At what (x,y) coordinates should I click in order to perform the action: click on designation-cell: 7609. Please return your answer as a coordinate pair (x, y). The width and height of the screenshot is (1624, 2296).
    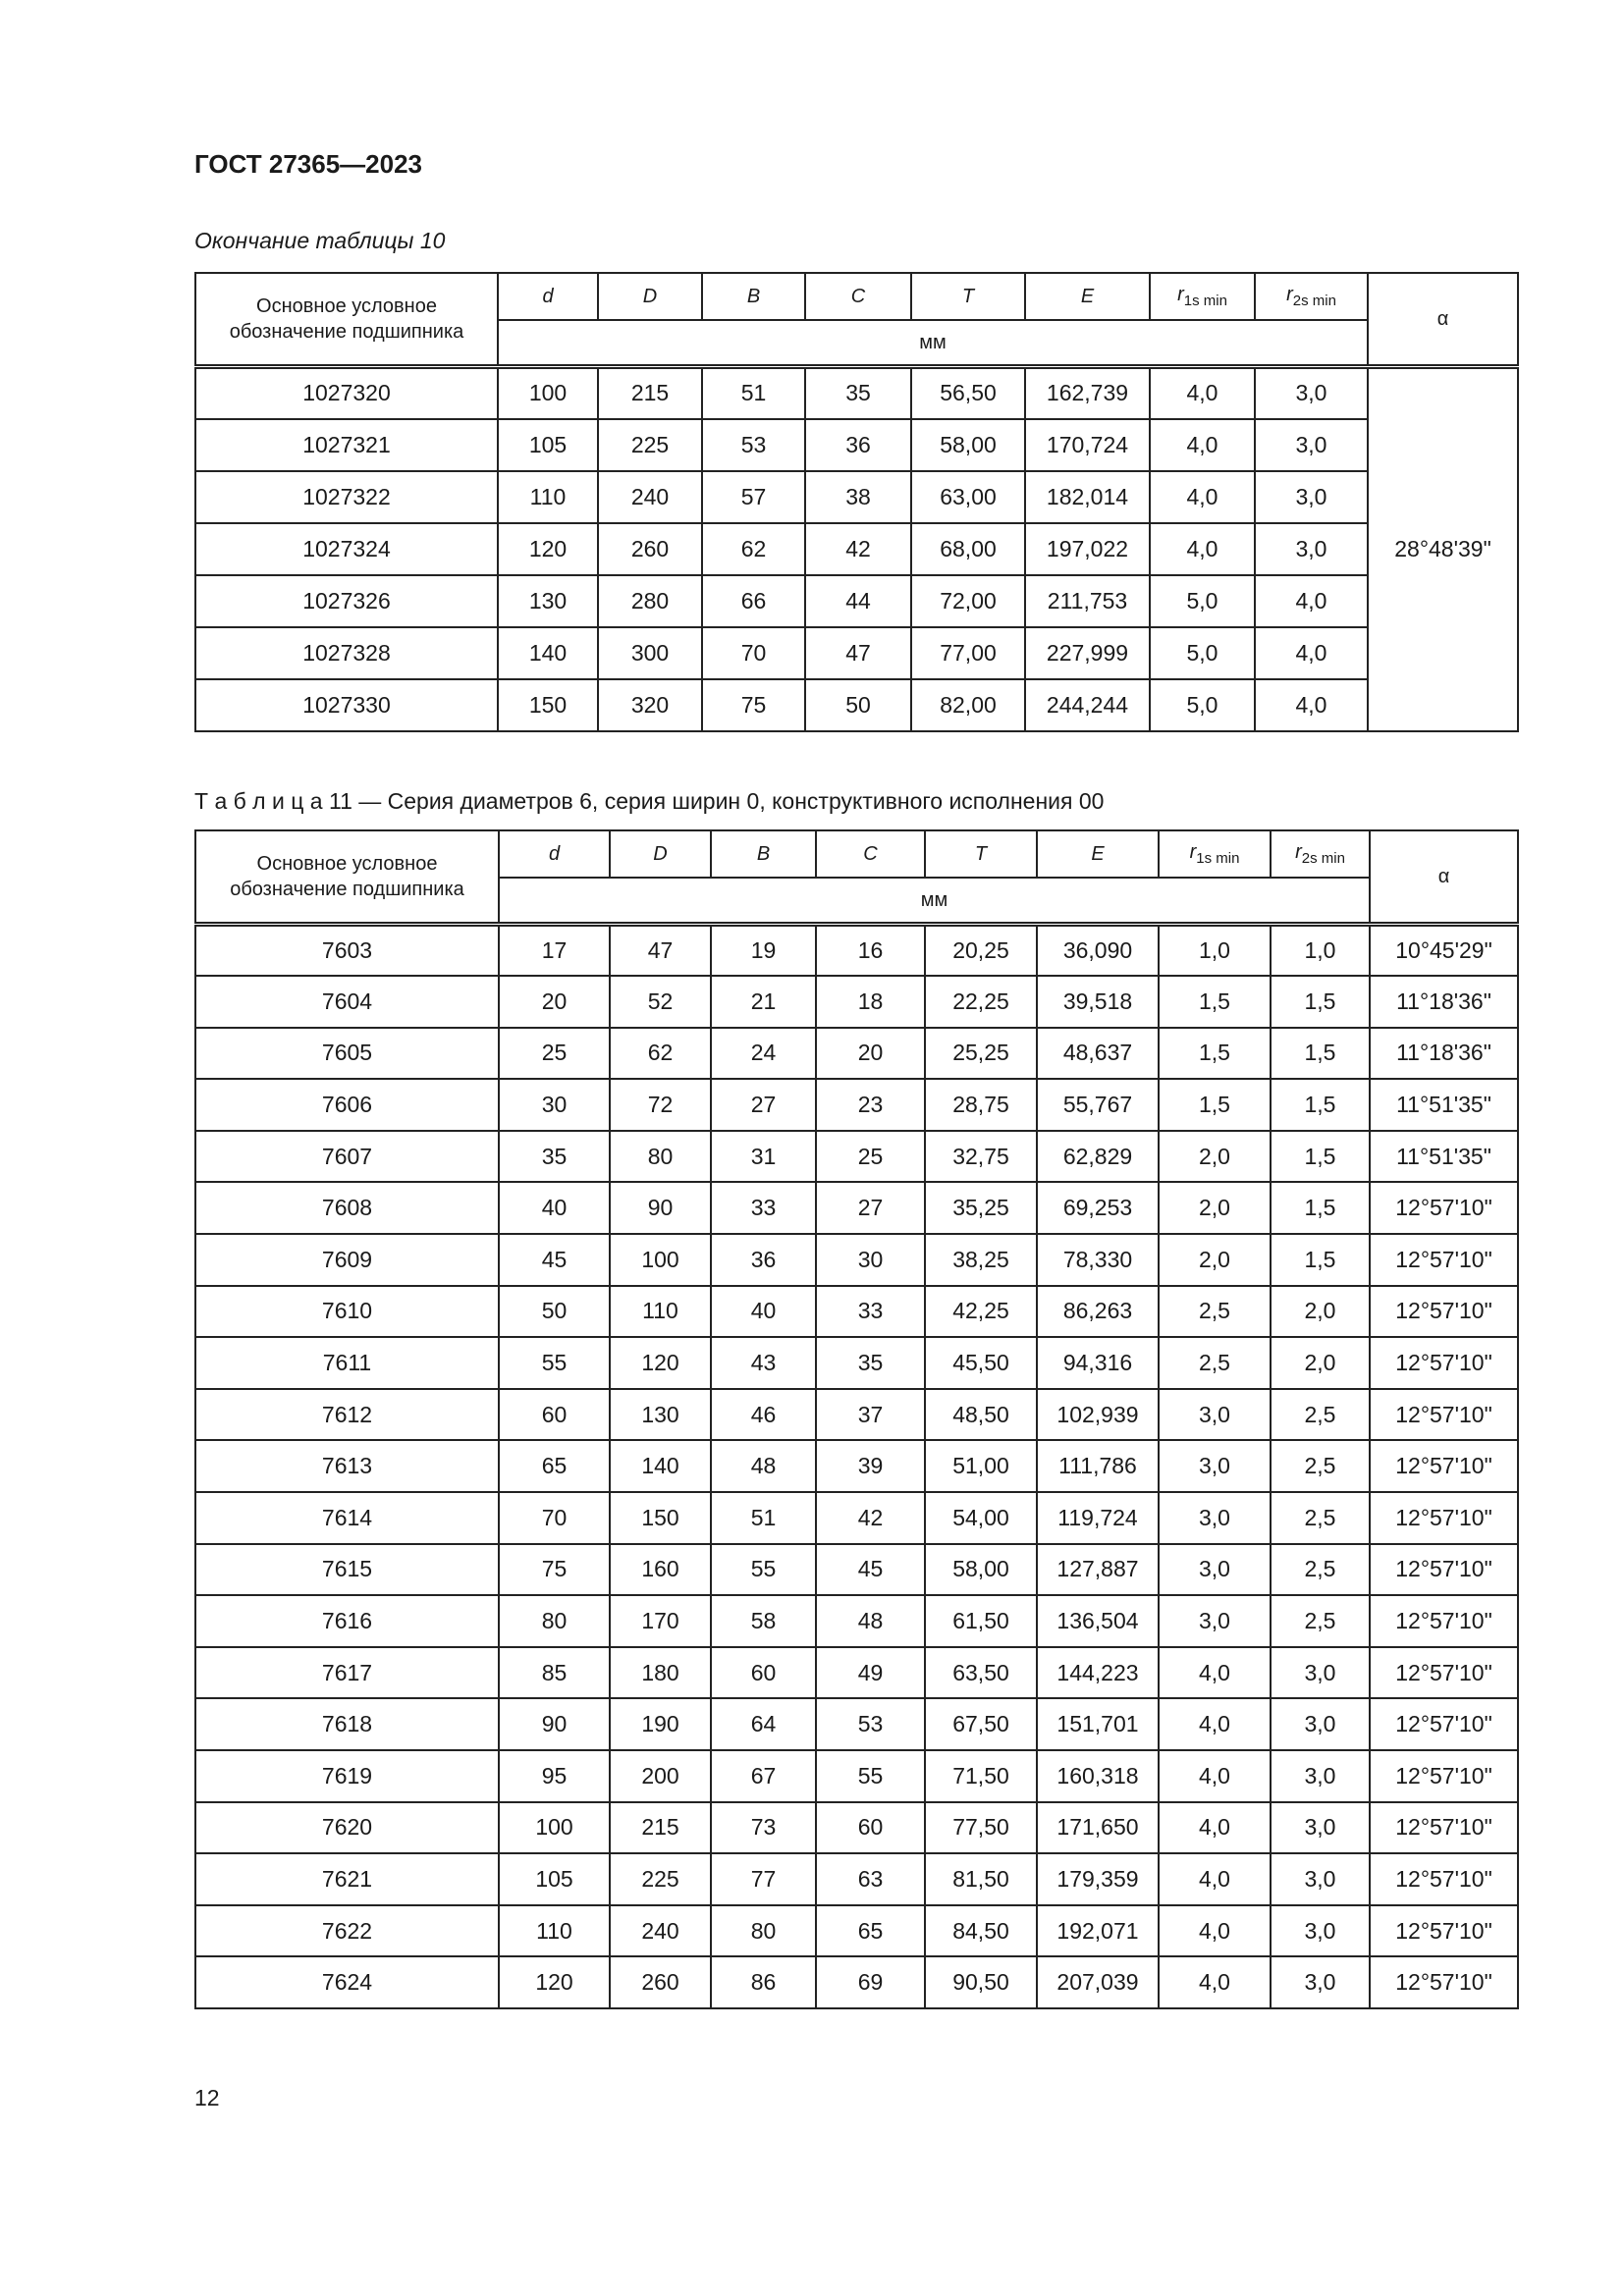
    Looking at the image, I should click on (347, 1260).